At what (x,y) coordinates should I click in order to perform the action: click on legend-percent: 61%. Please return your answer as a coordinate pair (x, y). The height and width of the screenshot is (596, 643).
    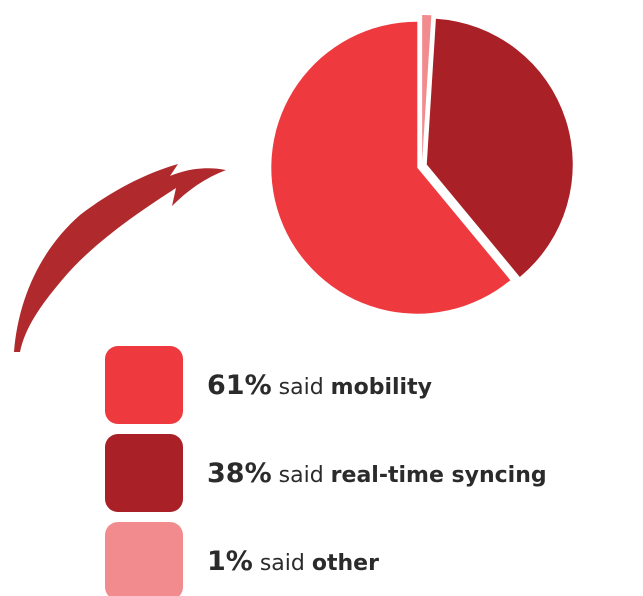
    Looking at the image, I should click on (239, 385).